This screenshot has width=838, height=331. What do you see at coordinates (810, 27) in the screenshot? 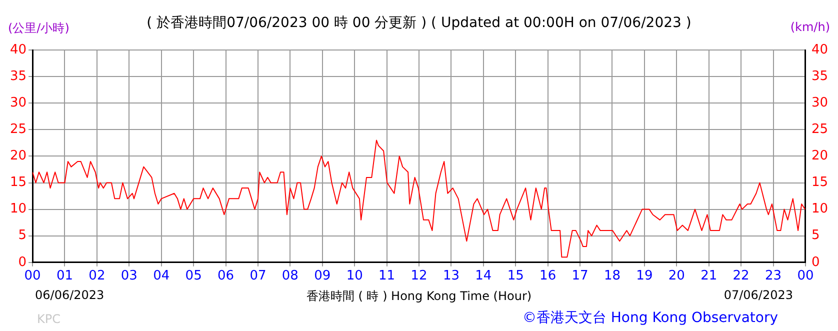
I see `y2-axis-title: (km/h)` at bounding box center [810, 27].